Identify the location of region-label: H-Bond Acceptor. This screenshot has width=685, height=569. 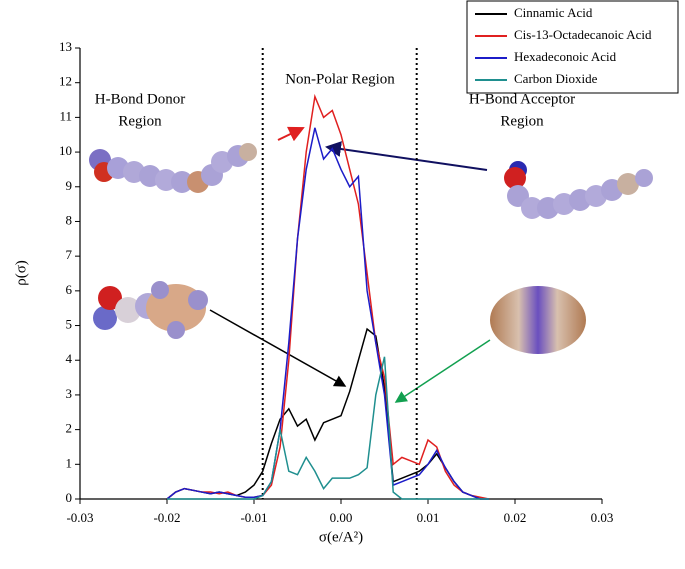
(522, 99).